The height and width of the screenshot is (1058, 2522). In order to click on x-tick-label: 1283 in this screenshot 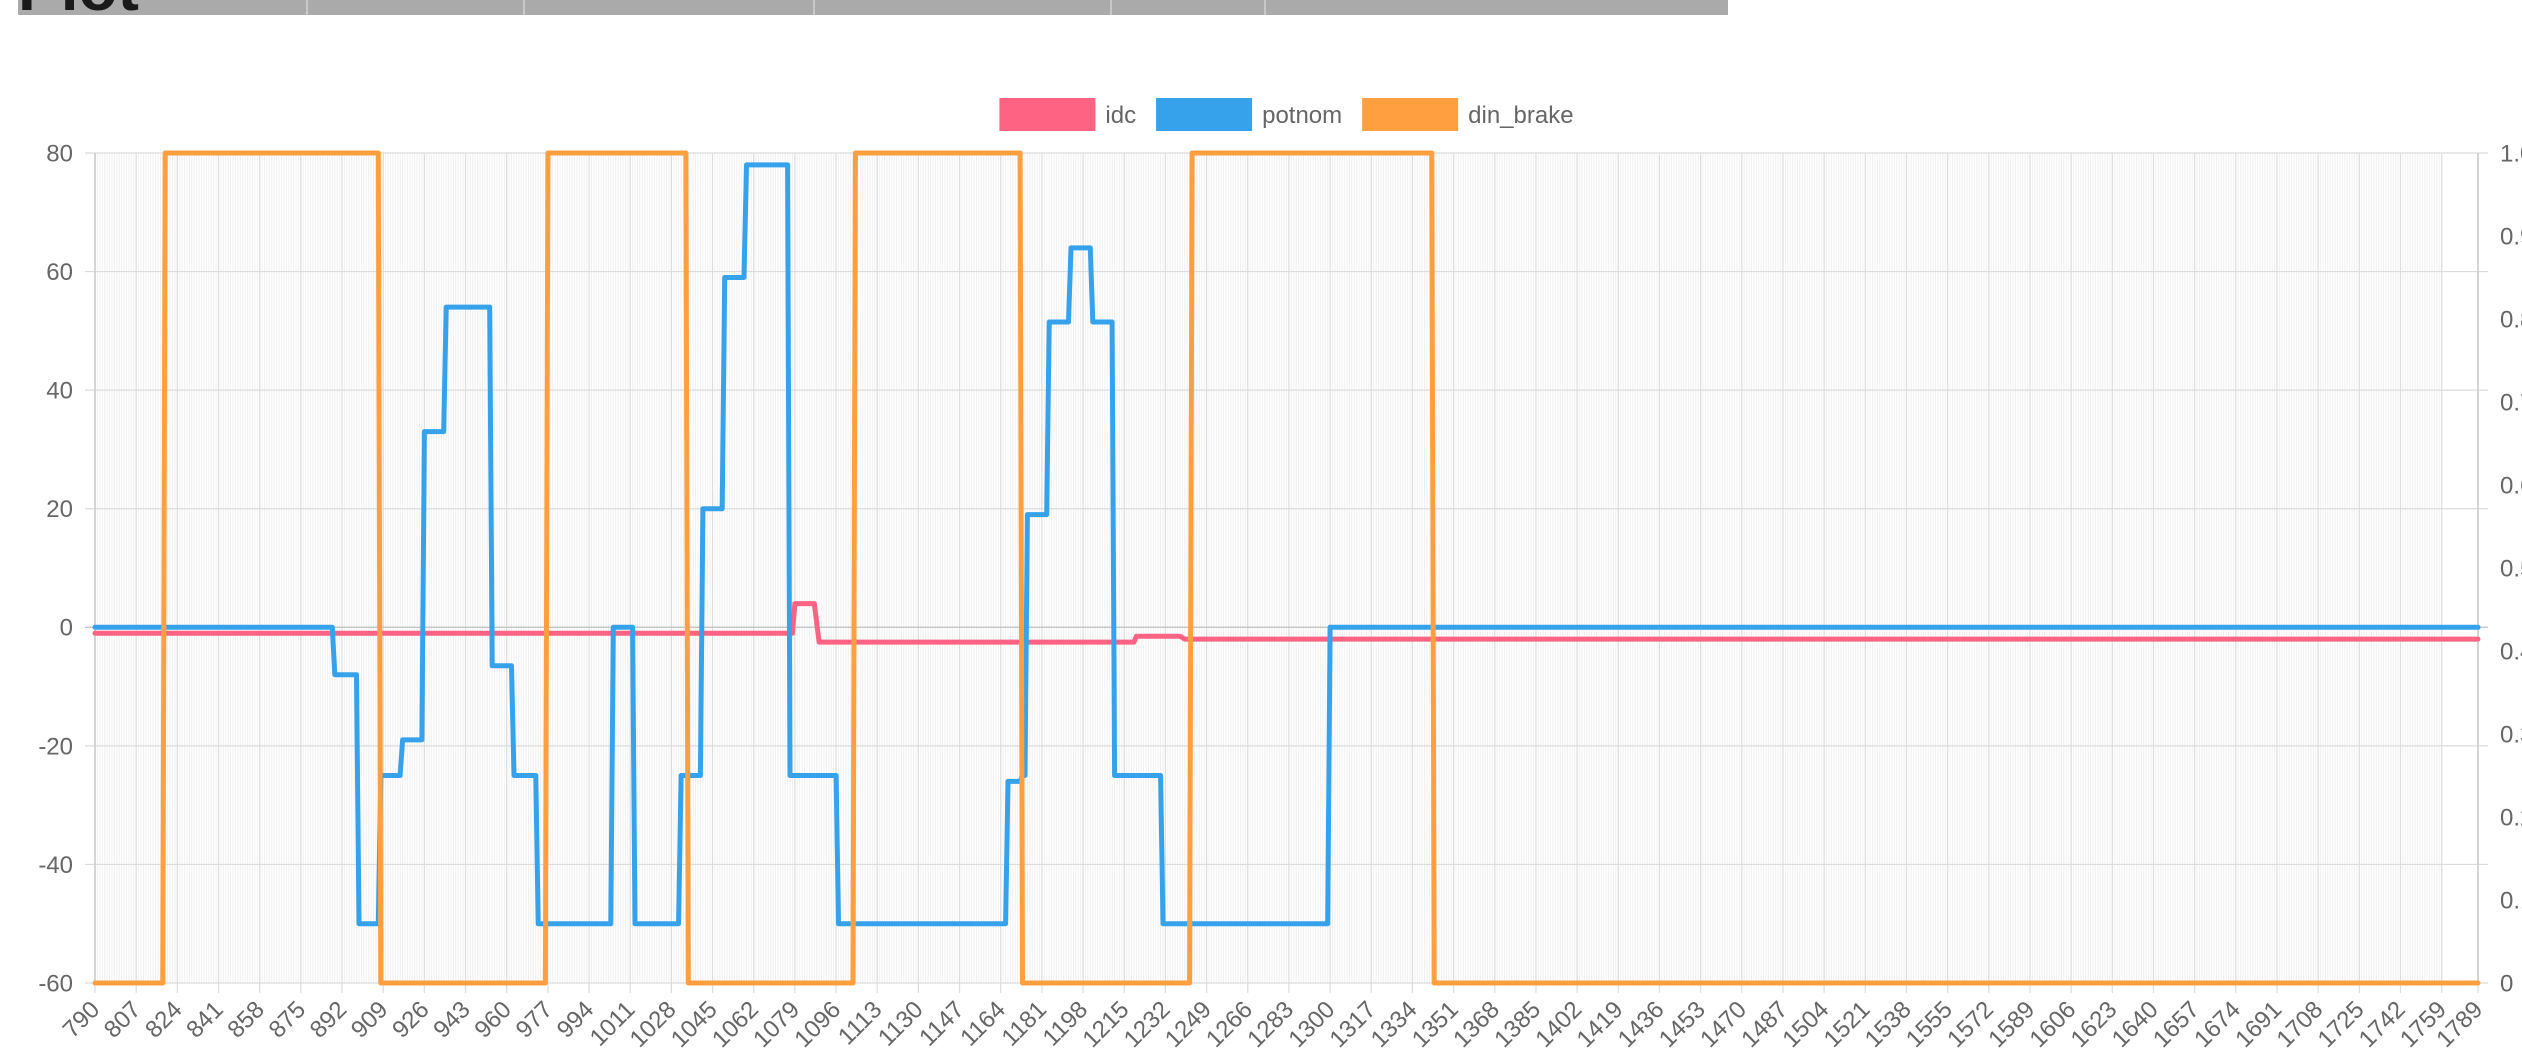, I will do `click(1270, 1024)`.